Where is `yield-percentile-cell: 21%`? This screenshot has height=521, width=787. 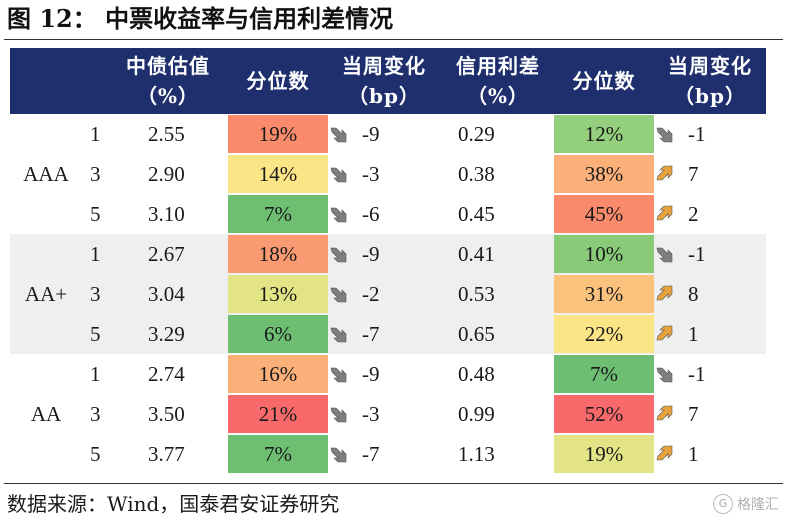
yield-percentile-cell: 21% is located at coordinates (278, 414).